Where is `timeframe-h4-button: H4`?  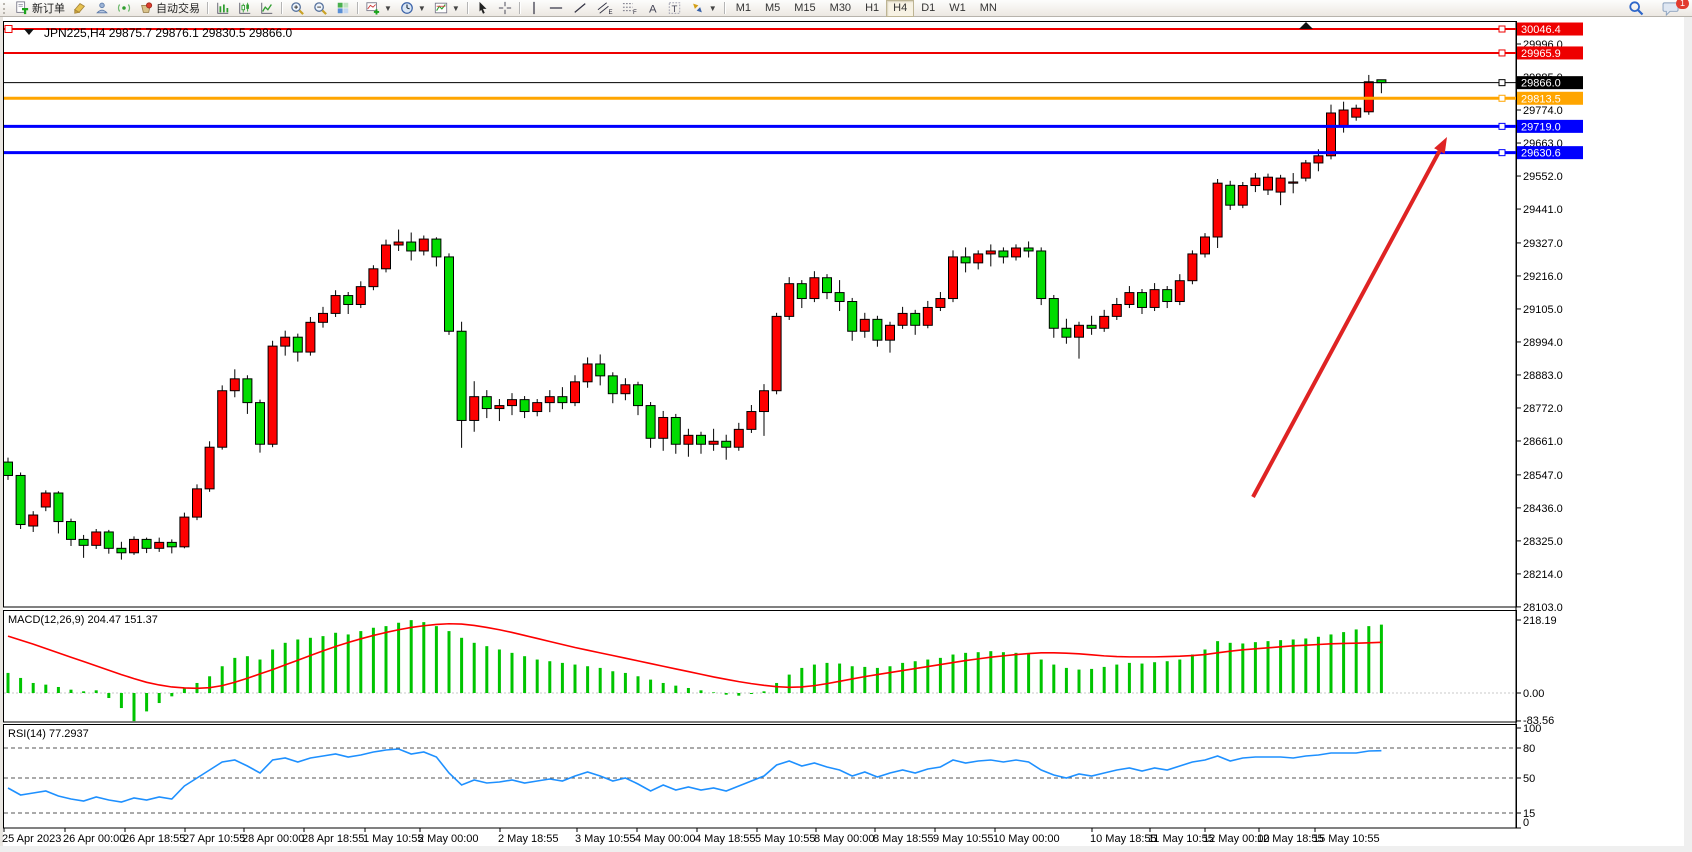 timeframe-h4-button: H4 is located at coordinates (900, 8).